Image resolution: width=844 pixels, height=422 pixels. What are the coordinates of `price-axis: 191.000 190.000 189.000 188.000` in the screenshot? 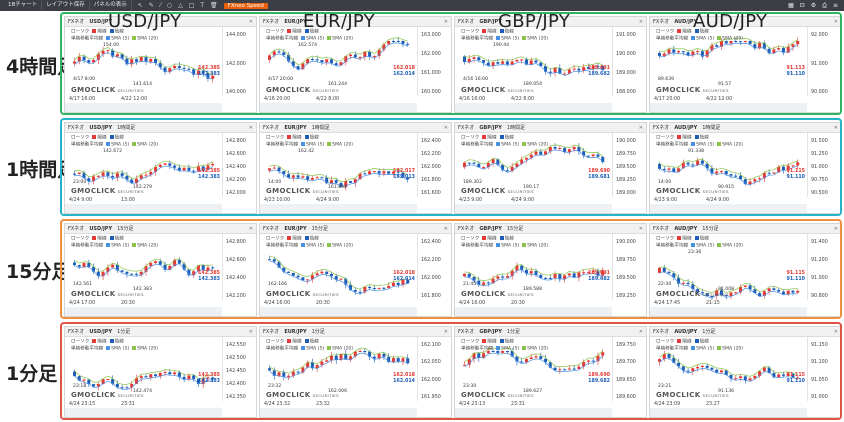 It's located at (629, 61).